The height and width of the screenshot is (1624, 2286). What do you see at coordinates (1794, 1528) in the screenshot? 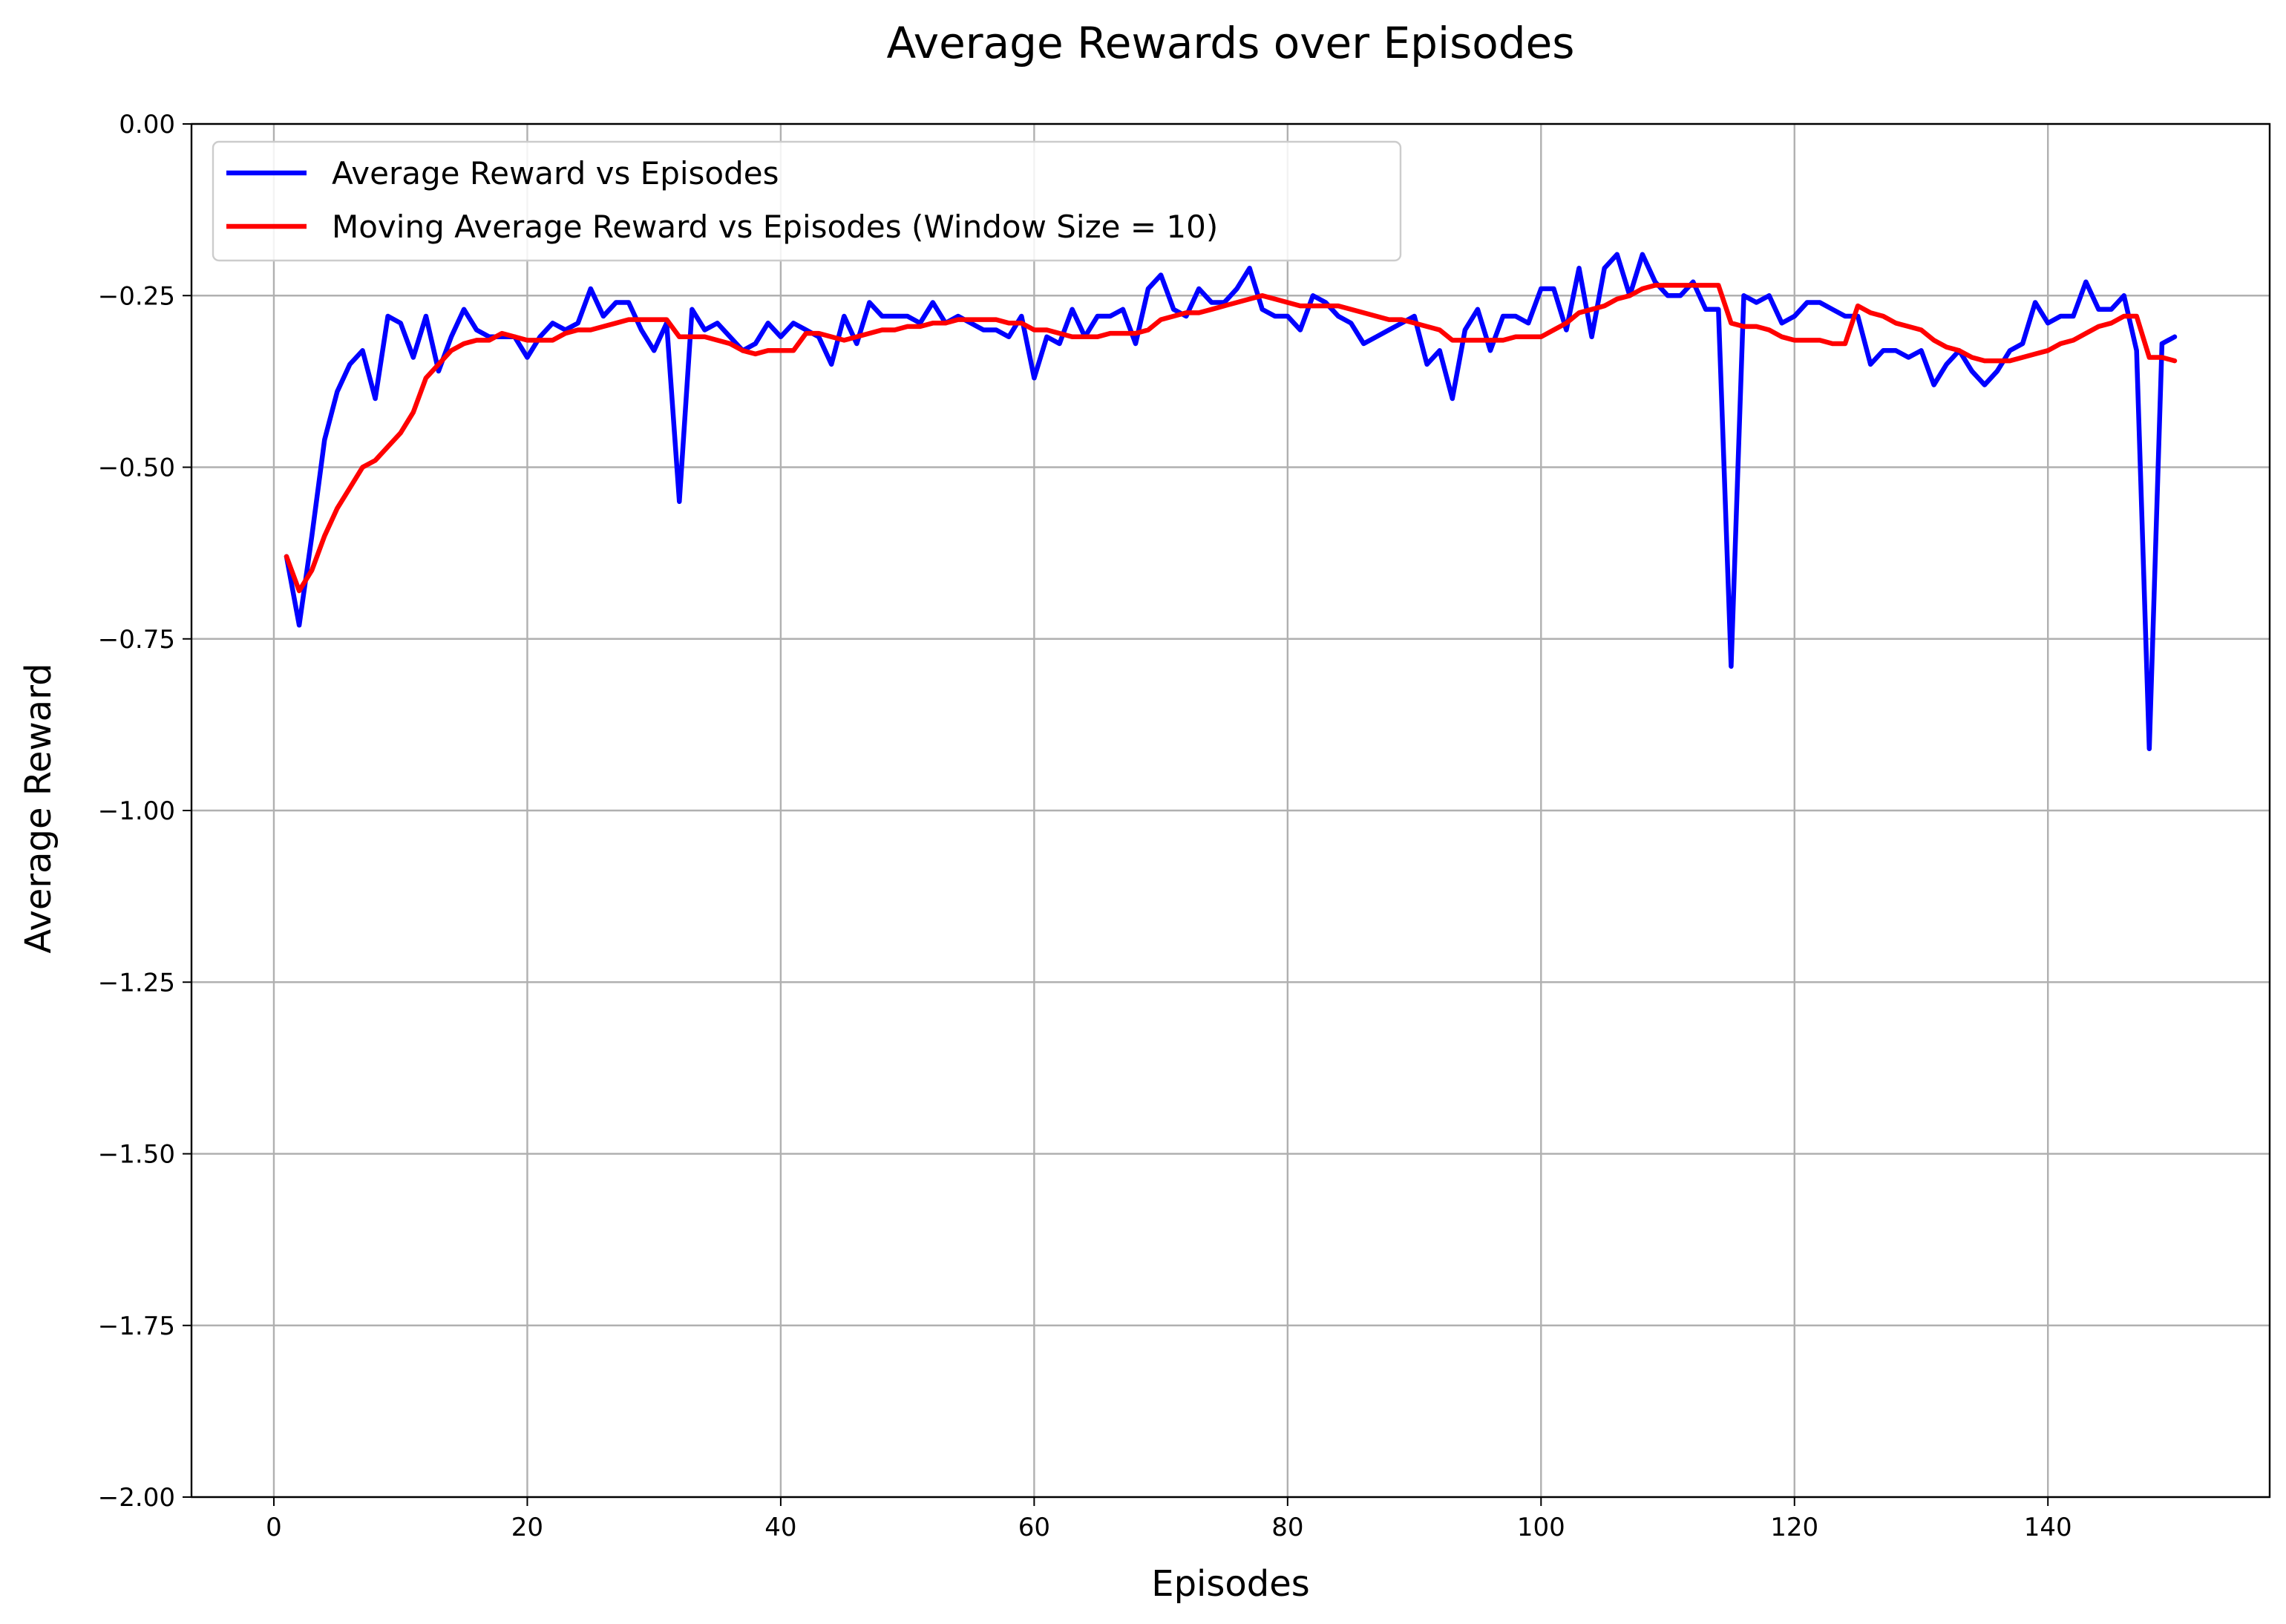
I see `x-tick-label: 120` at bounding box center [1794, 1528].